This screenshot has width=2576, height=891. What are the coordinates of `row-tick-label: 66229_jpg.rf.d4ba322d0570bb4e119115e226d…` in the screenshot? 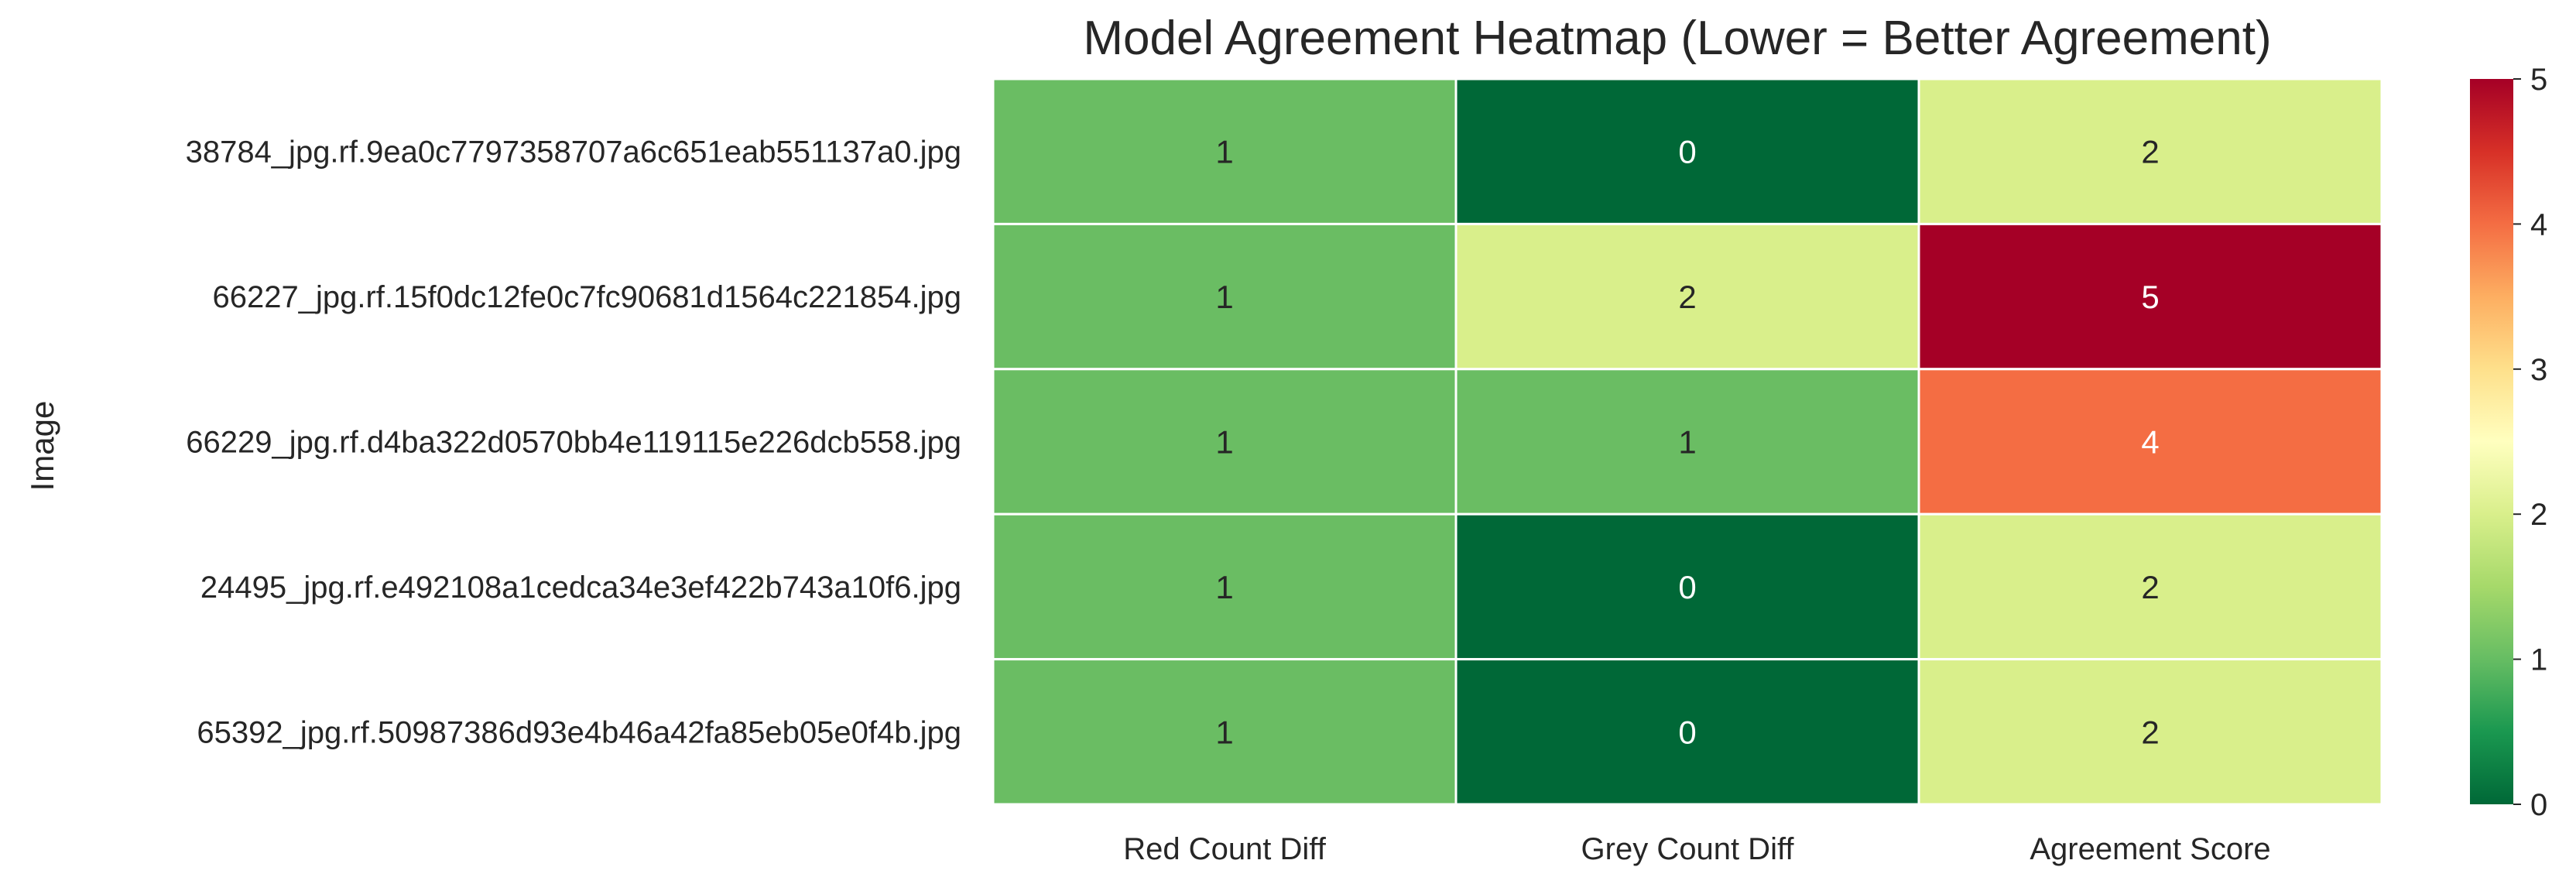 It's located at (573, 443).